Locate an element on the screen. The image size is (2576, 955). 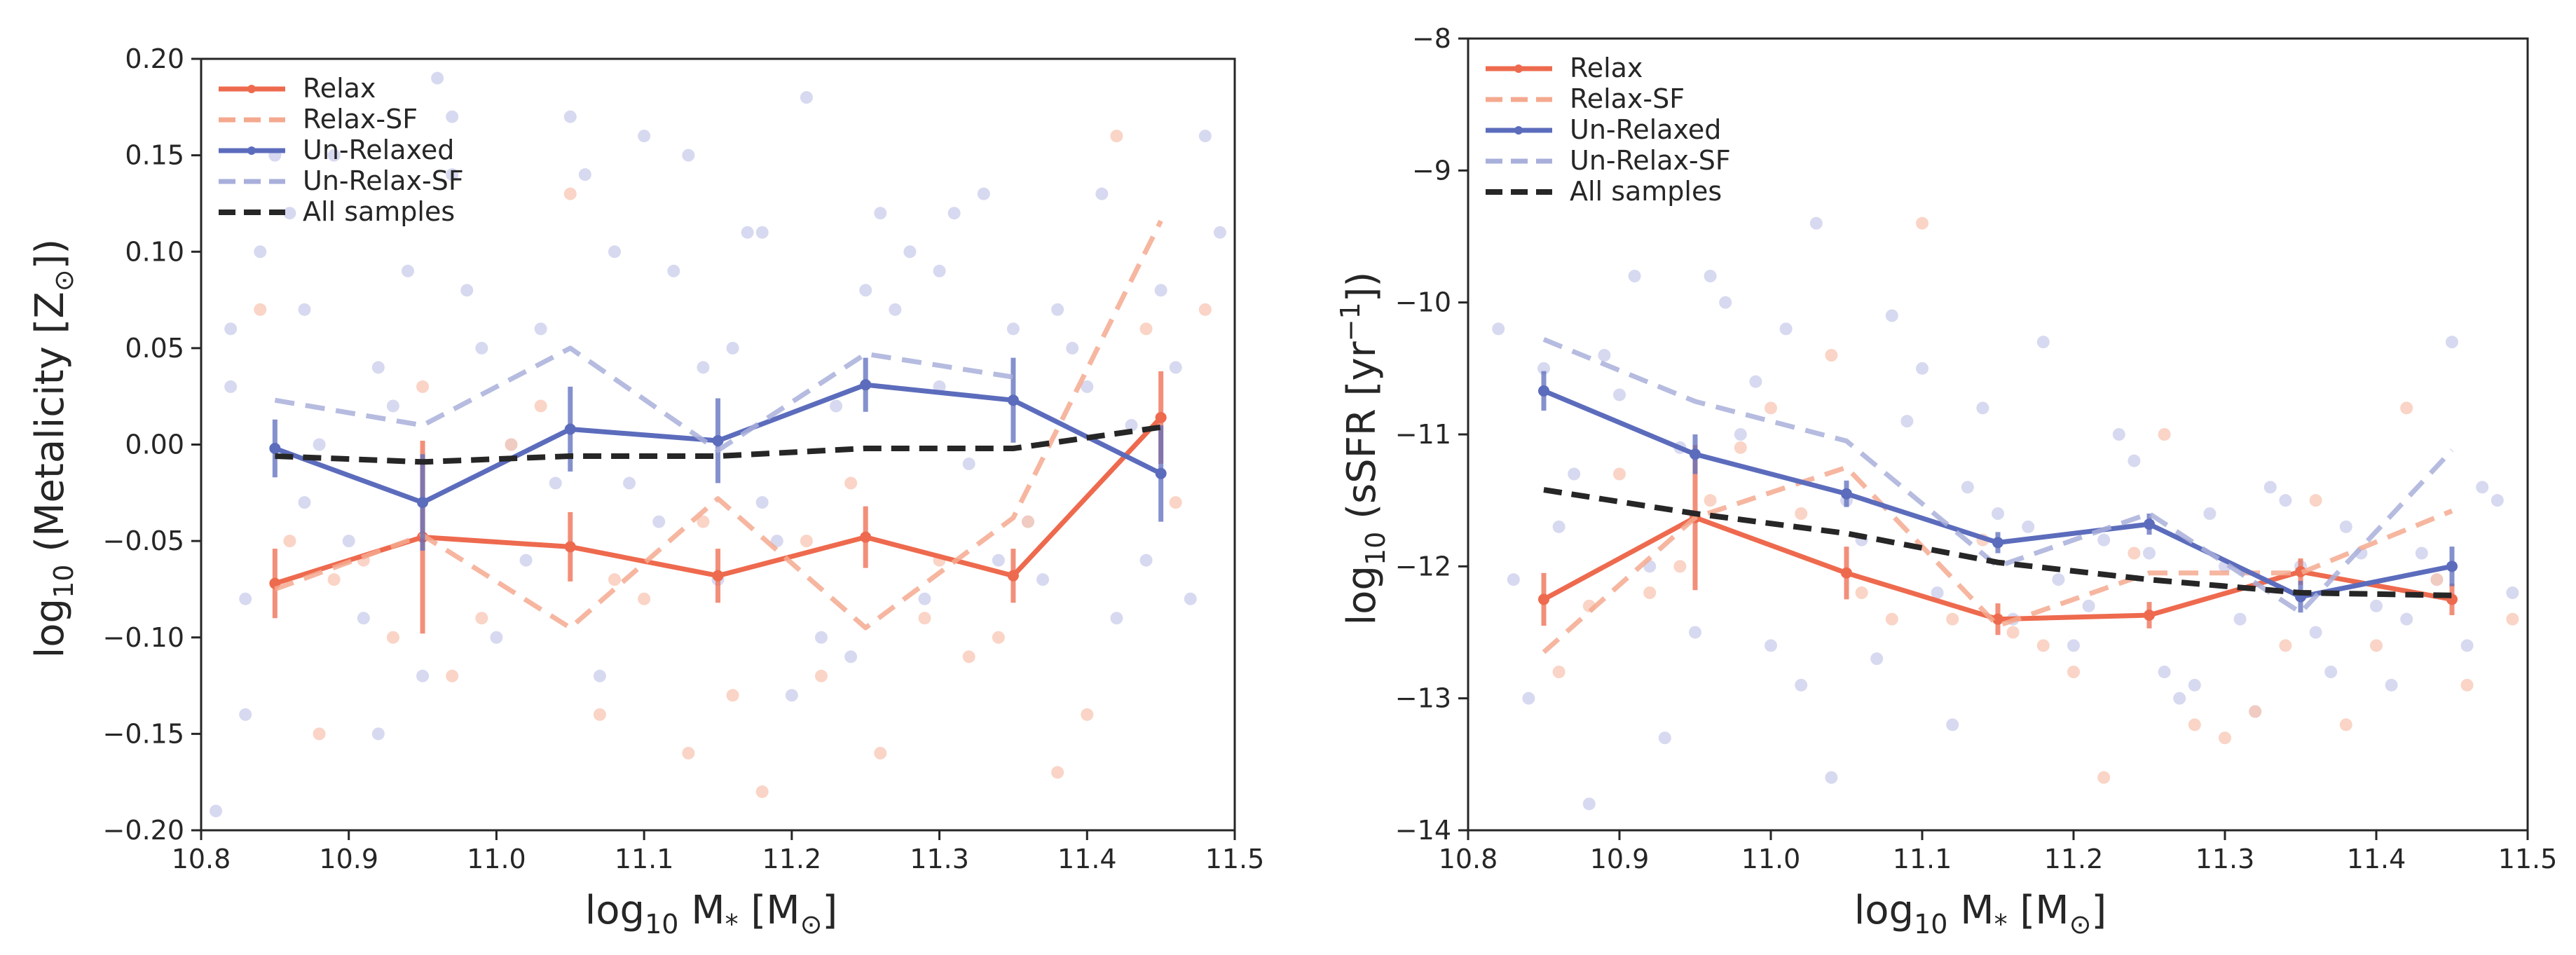
legend-marker is located at coordinates (1519, 68).